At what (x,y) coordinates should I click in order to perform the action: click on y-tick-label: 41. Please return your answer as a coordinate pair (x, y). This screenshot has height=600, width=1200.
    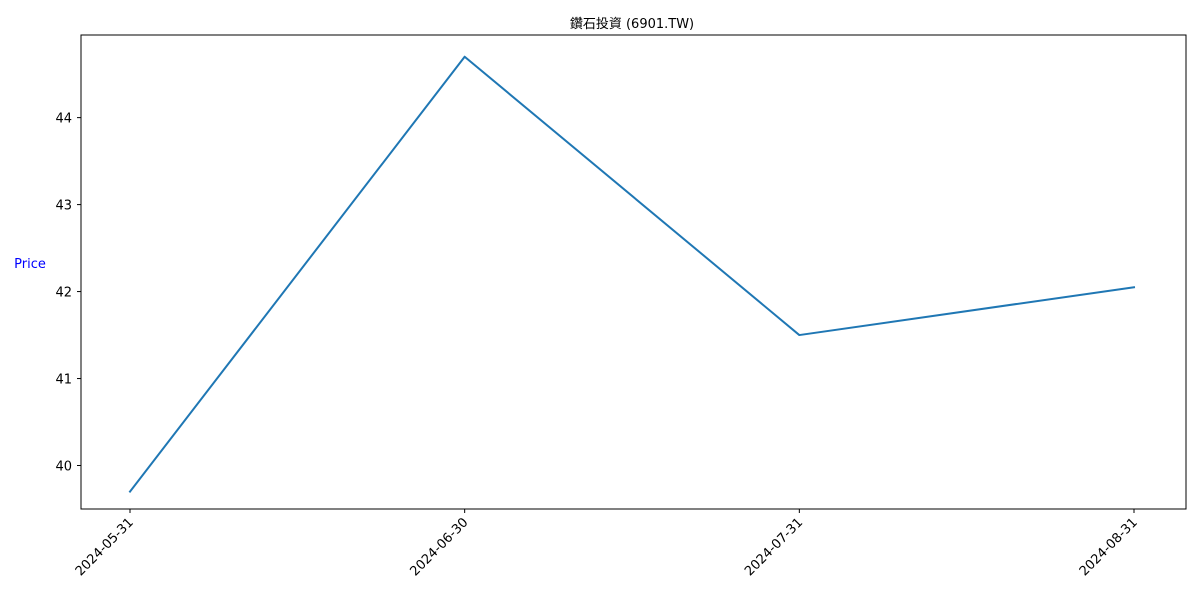
    Looking at the image, I should click on (63, 380).